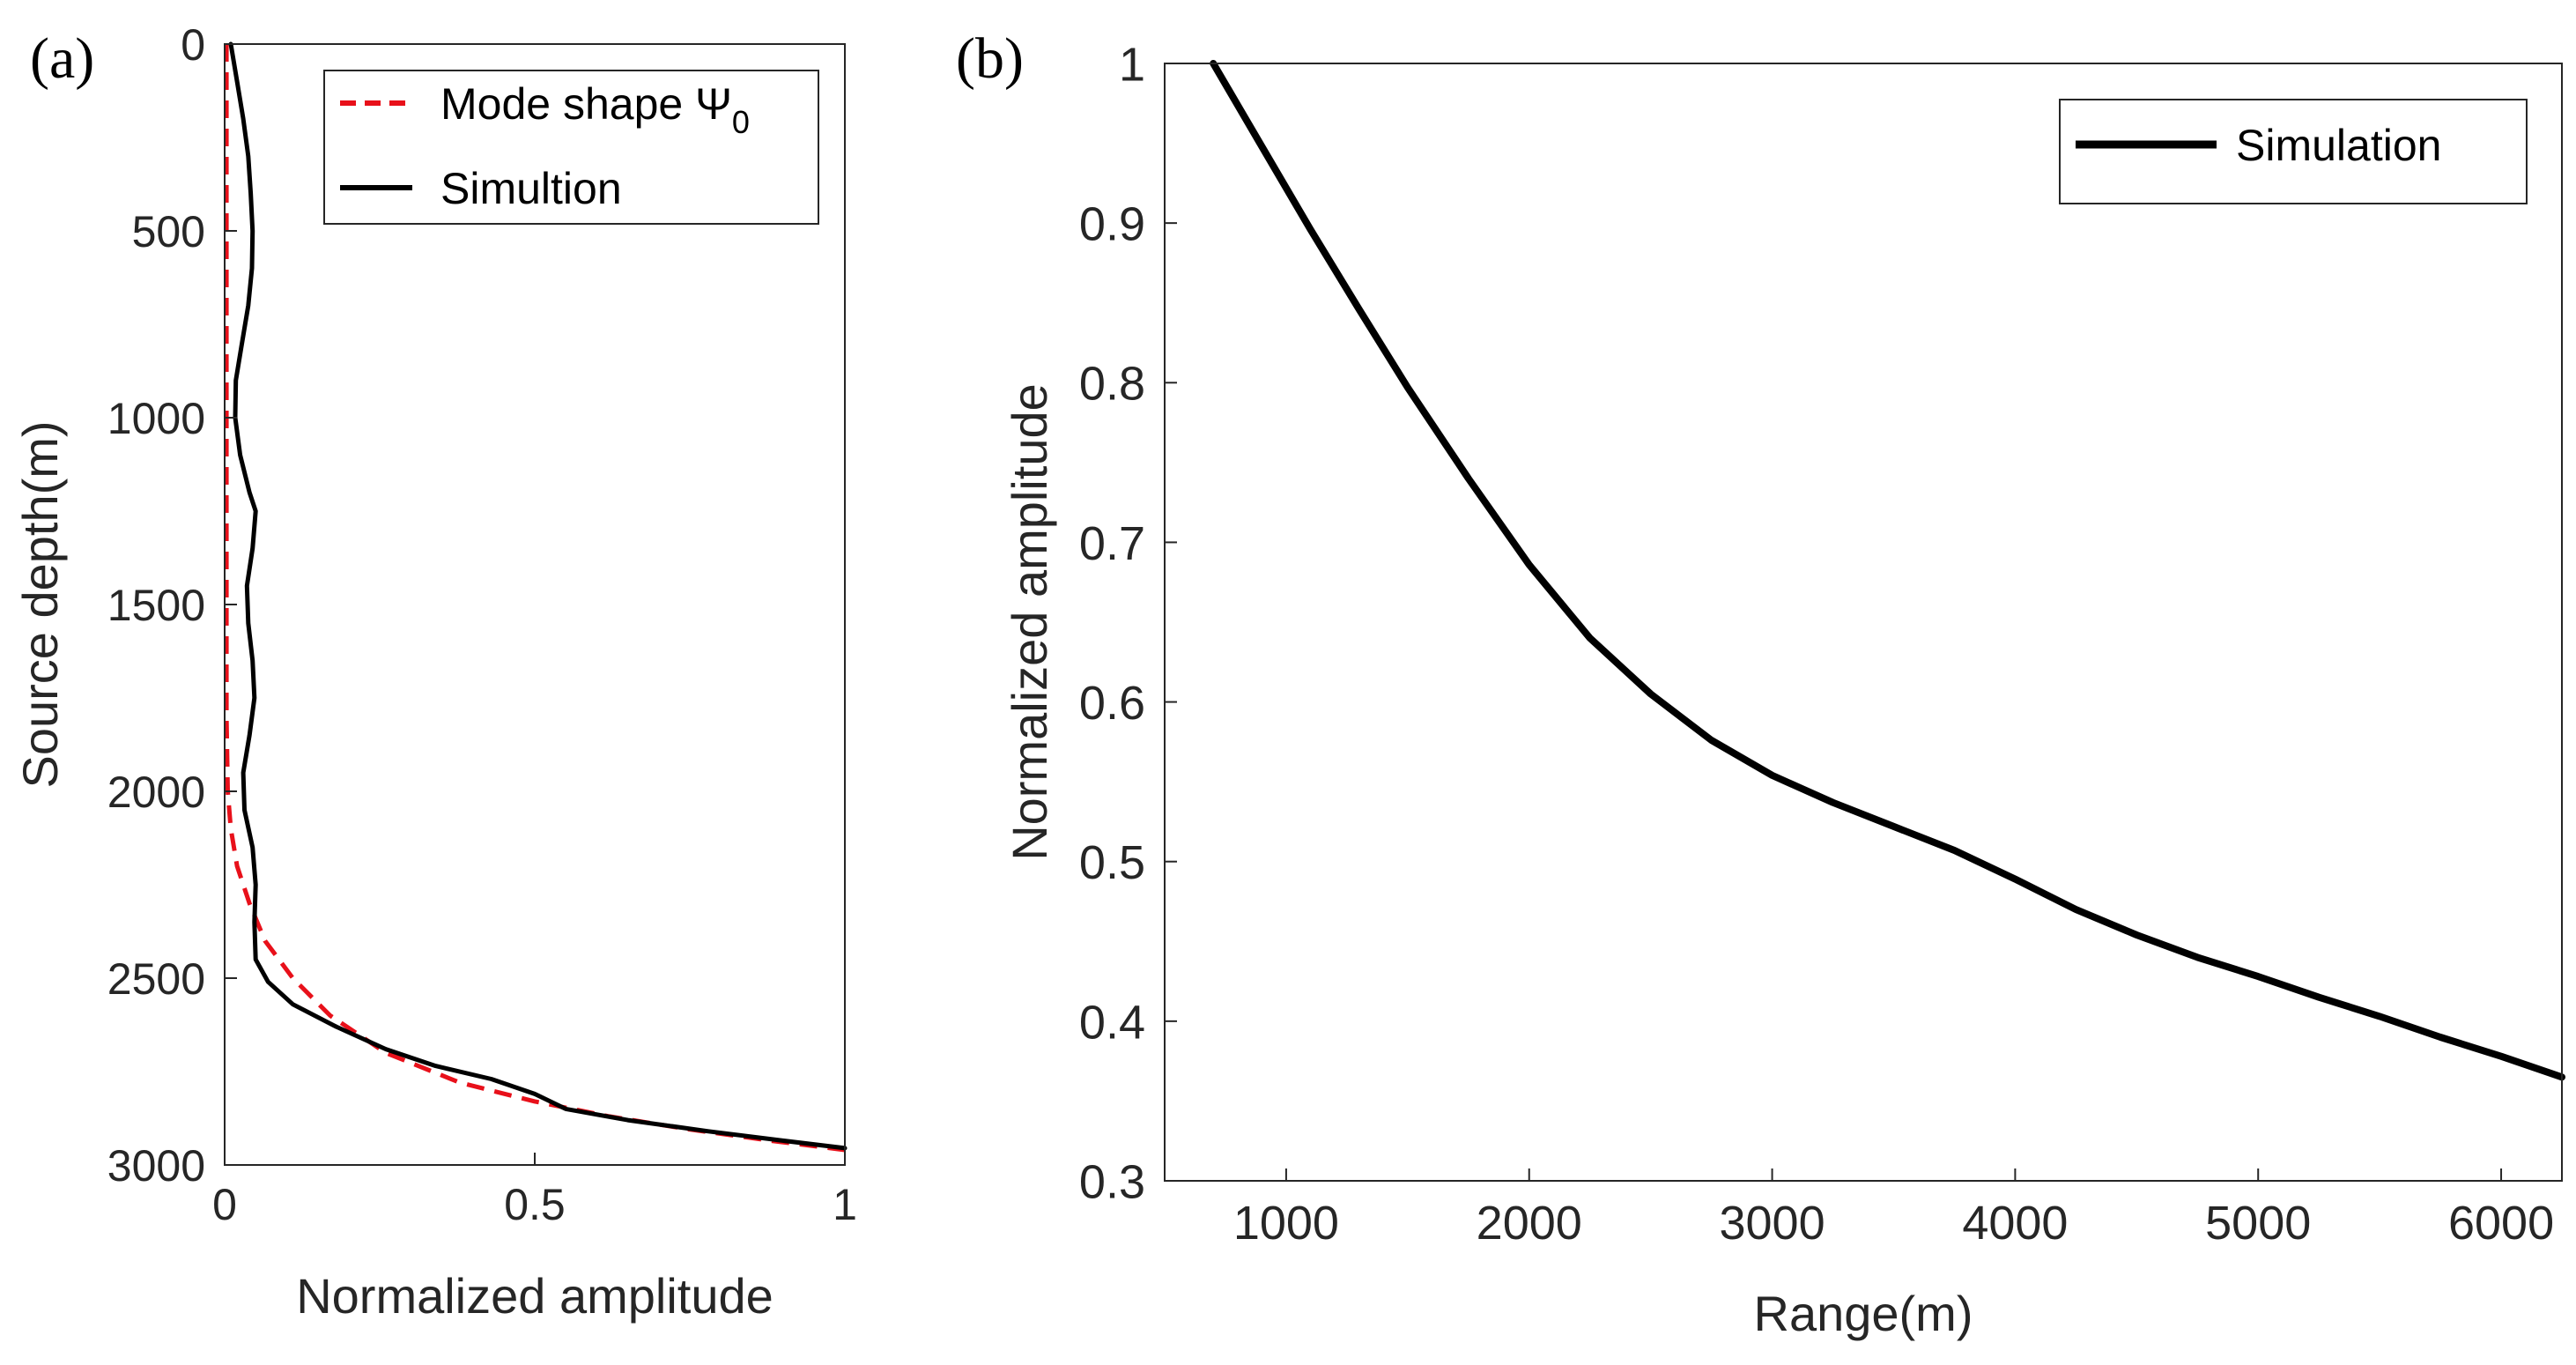 This screenshot has width=2576, height=1365. Describe the element at coordinates (1112, 703) in the screenshot. I see `y-tick-label: 0.6` at that location.